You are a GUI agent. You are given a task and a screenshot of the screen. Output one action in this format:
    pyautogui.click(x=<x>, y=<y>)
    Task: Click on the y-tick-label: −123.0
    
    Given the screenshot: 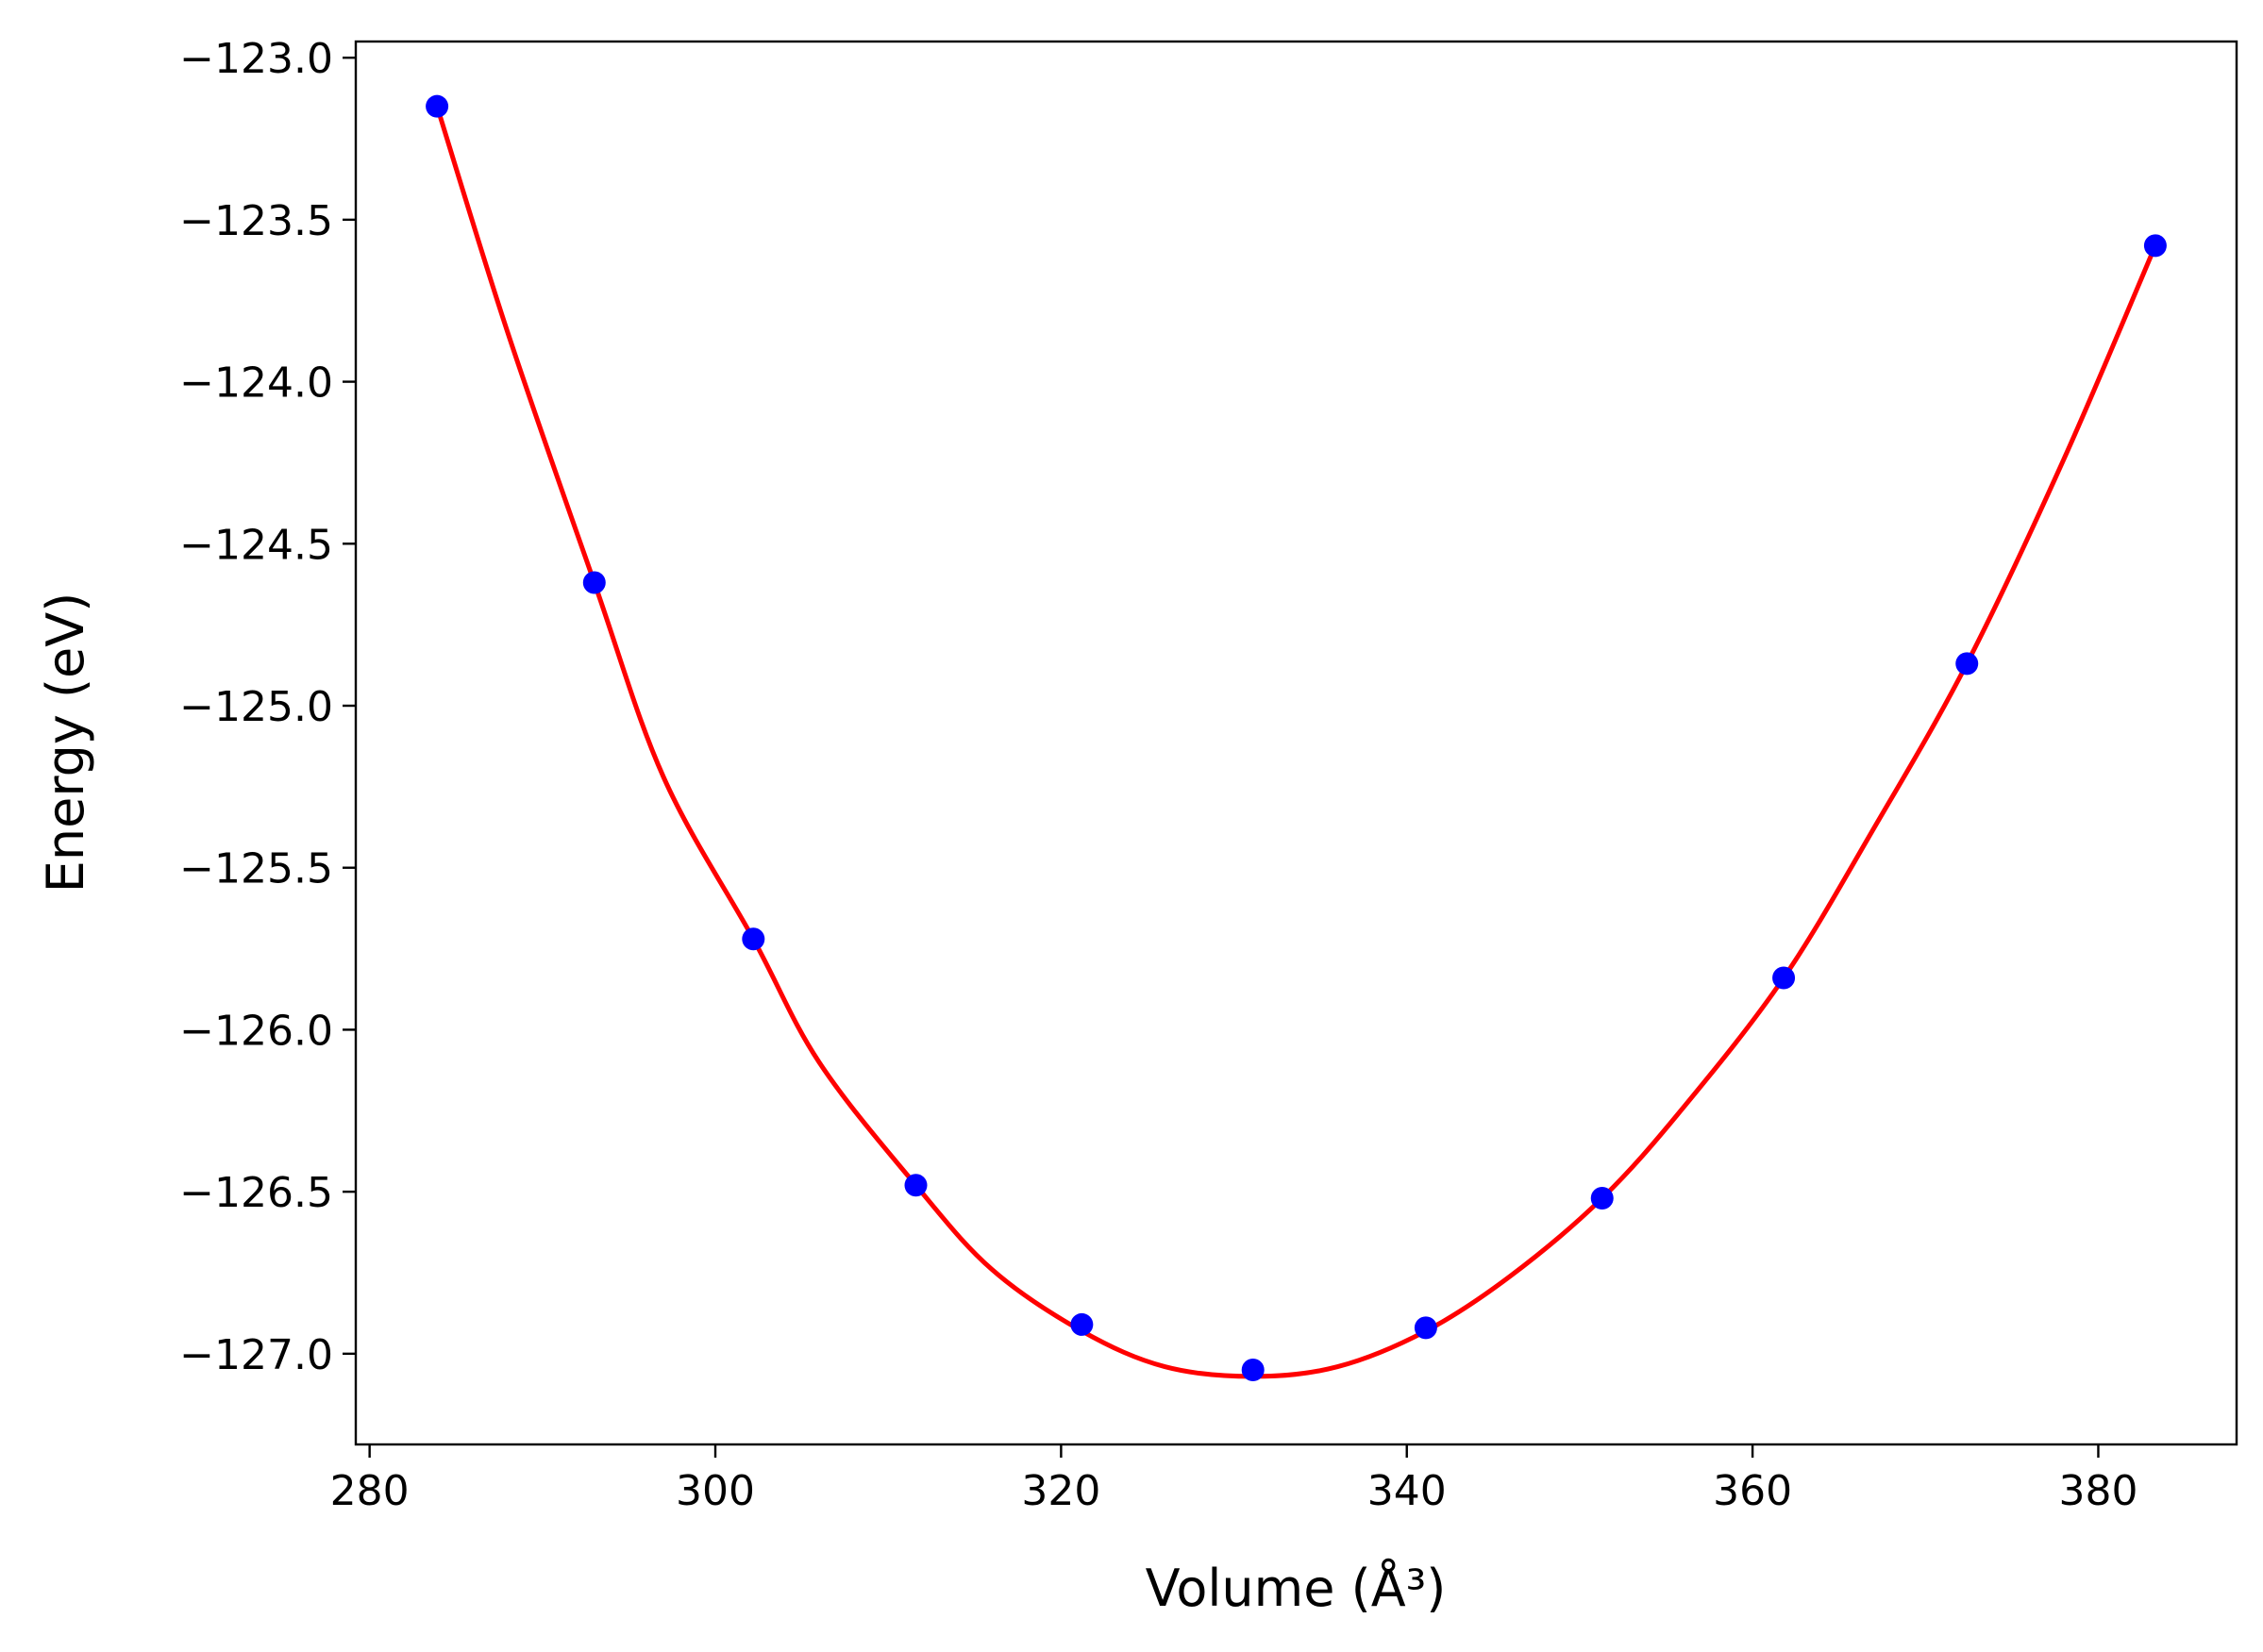 What is the action you would take?
    pyautogui.click(x=256, y=59)
    